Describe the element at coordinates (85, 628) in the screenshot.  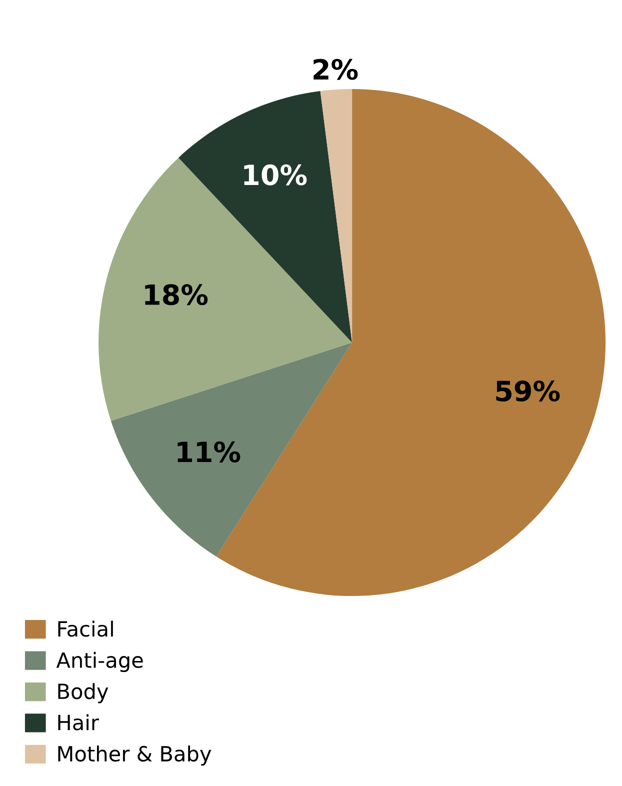
I see `legend-label: Facial` at that location.